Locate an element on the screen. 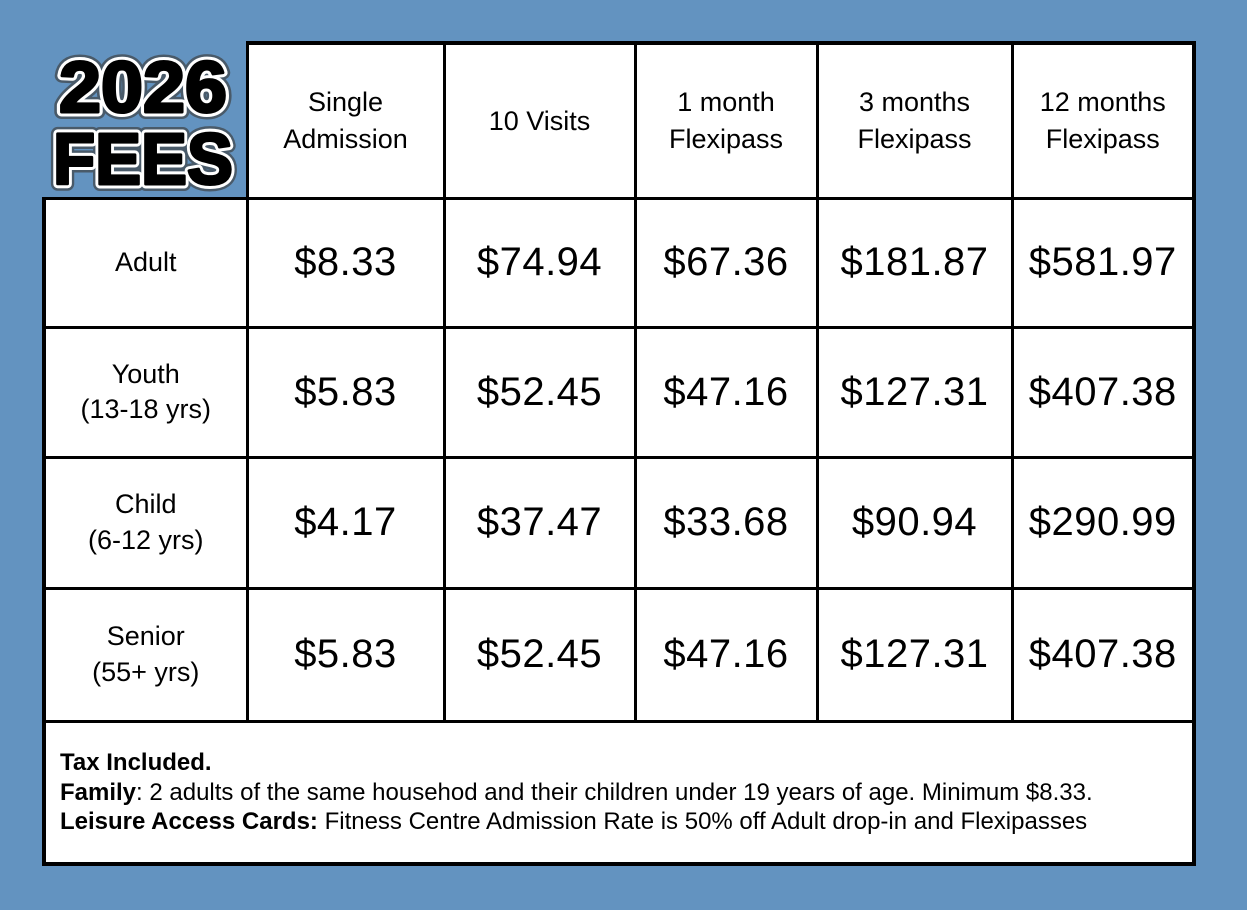  row-label-youth: Youth (13-18 yrs) is located at coordinates (145, 392).